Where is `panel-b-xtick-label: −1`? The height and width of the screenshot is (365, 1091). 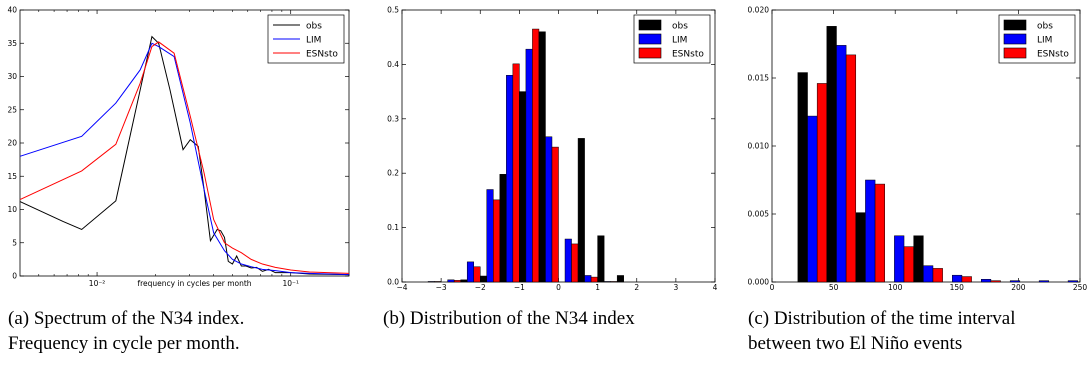 panel-b-xtick-label: −1 is located at coordinates (519, 286).